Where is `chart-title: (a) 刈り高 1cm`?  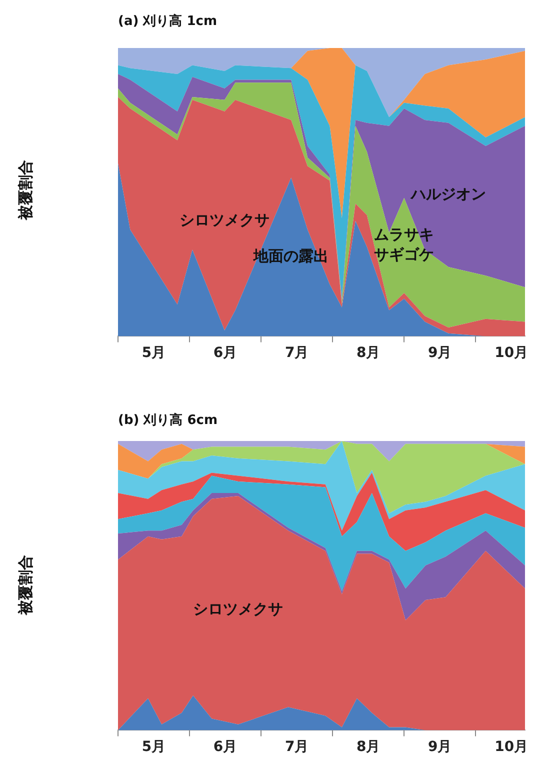
chart-title: (a) 刈り高 1cm is located at coordinates (168, 21).